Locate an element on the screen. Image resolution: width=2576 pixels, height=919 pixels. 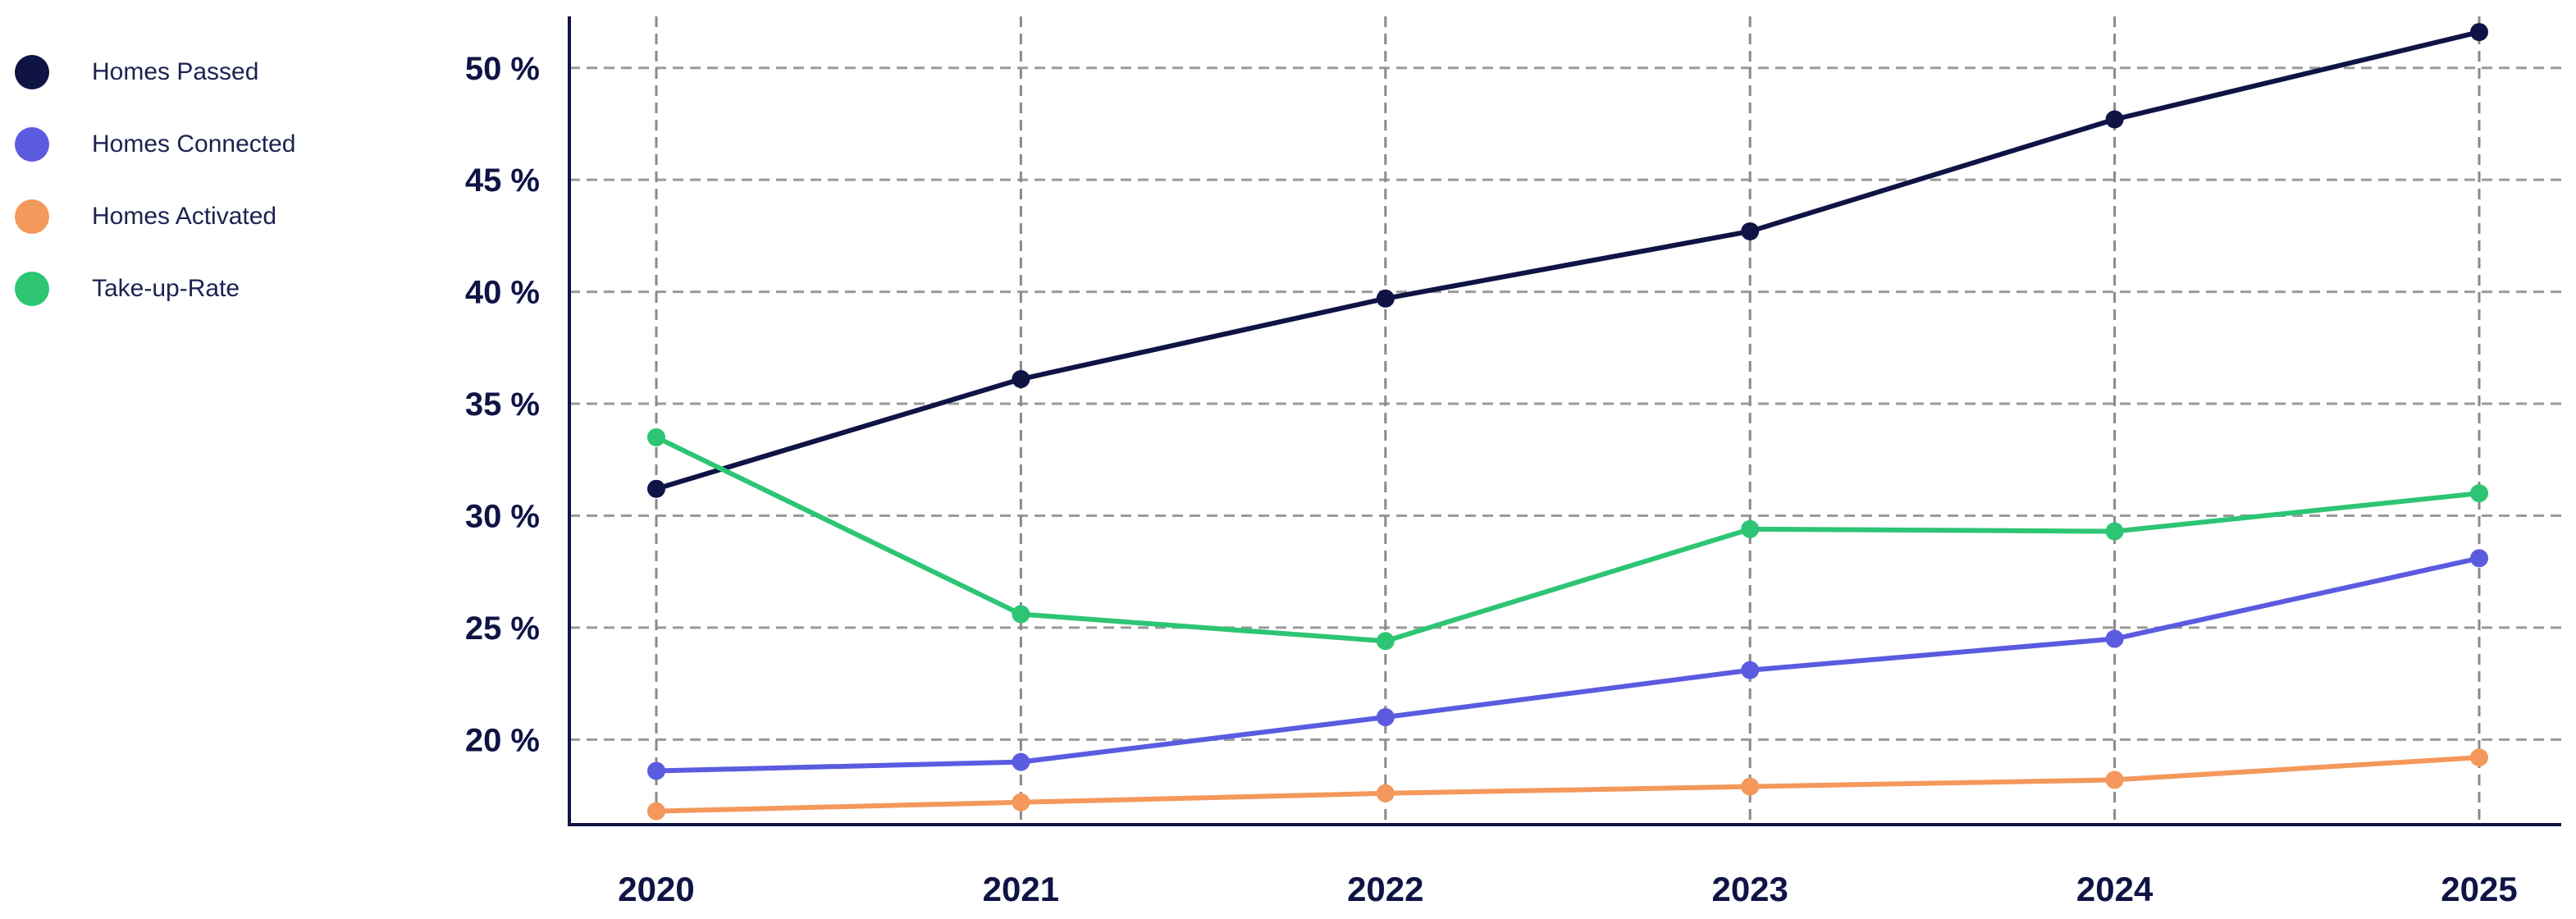
legend-label: Homes Passed is located at coordinates (176, 71).